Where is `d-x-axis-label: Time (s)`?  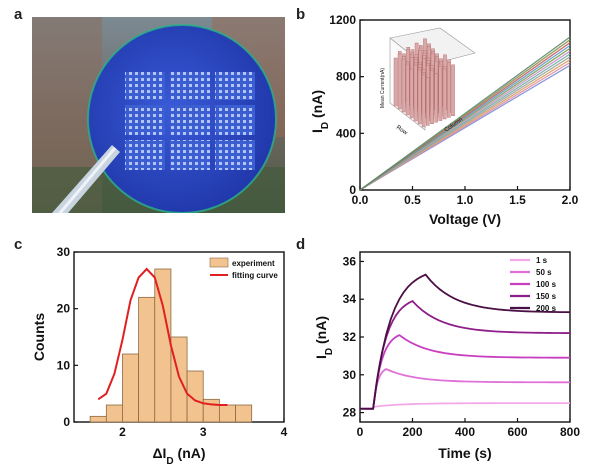 d-x-axis-label: Time (s) is located at coordinates (464, 453).